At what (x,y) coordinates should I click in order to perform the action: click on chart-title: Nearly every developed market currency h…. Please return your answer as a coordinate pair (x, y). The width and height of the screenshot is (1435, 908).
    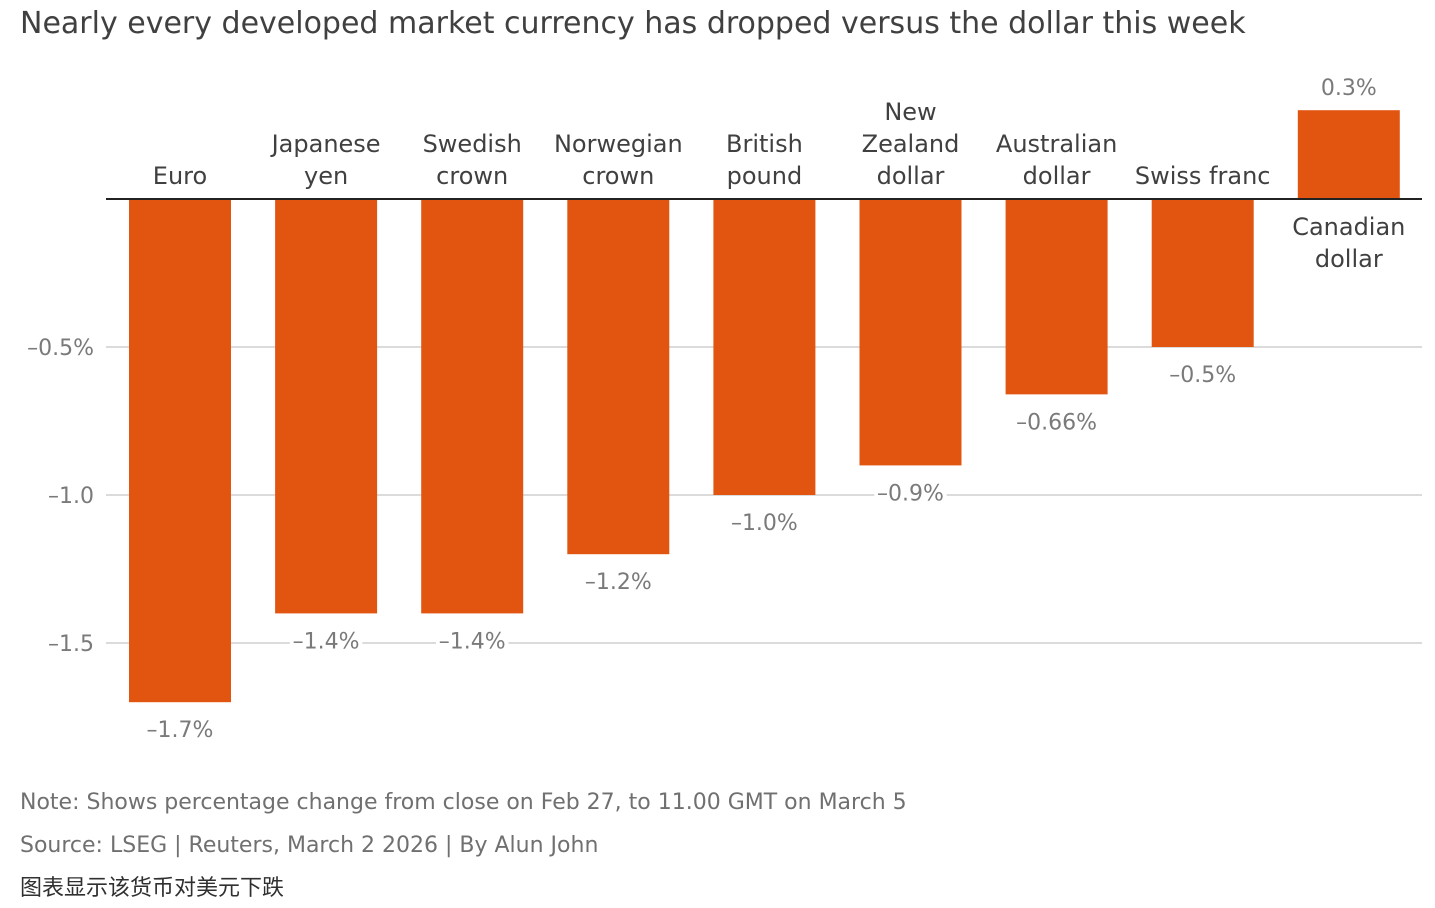
    Looking at the image, I should click on (633, 23).